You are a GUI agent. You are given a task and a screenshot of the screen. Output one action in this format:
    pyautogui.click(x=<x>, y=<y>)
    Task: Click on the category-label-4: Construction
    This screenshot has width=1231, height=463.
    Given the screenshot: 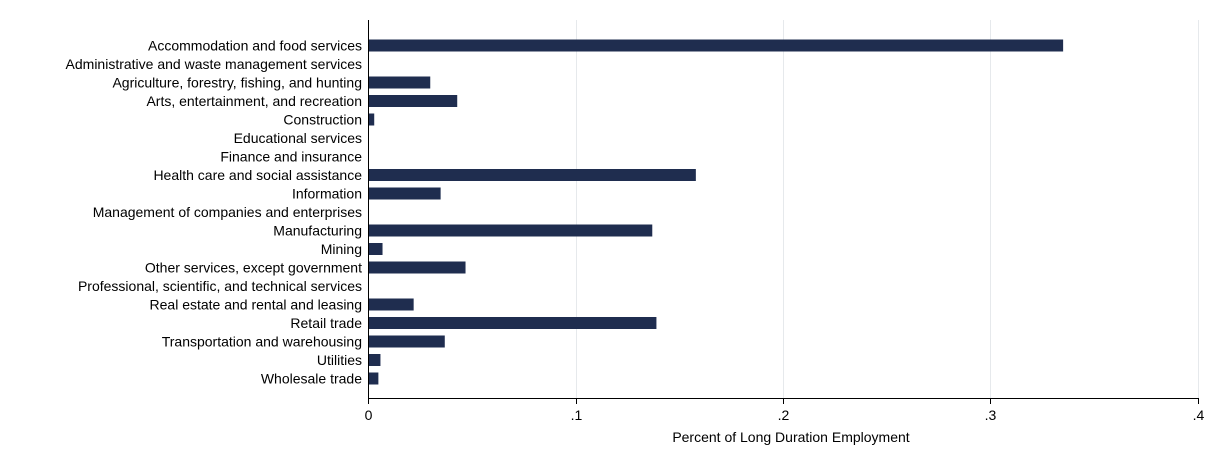 What is the action you would take?
    pyautogui.click(x=322, y=120)
    